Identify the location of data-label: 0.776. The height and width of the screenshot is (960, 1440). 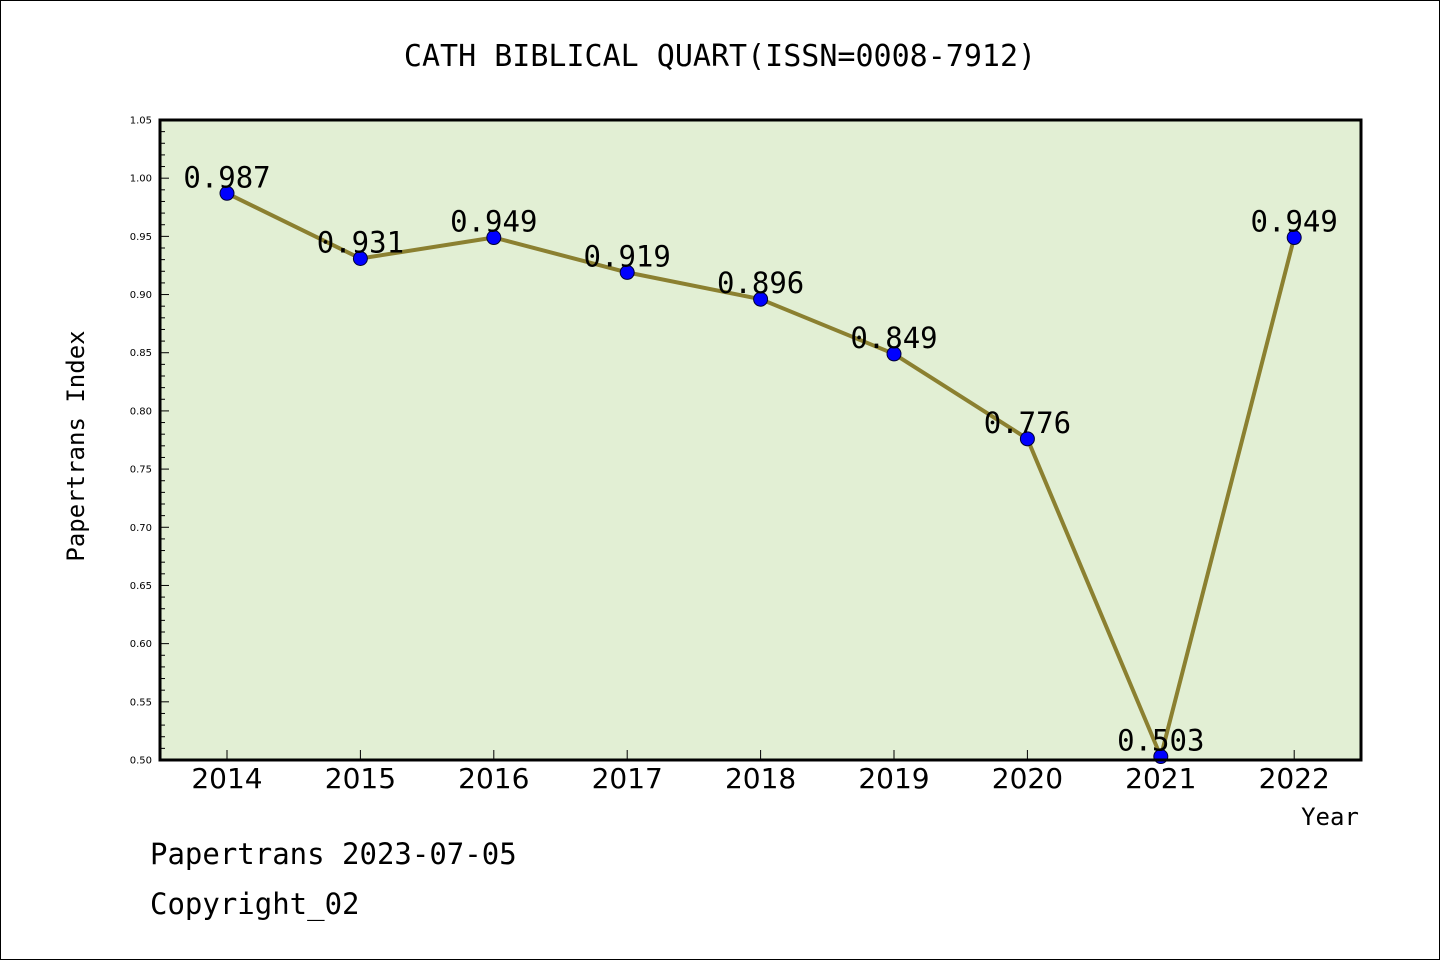
(1027, 423).